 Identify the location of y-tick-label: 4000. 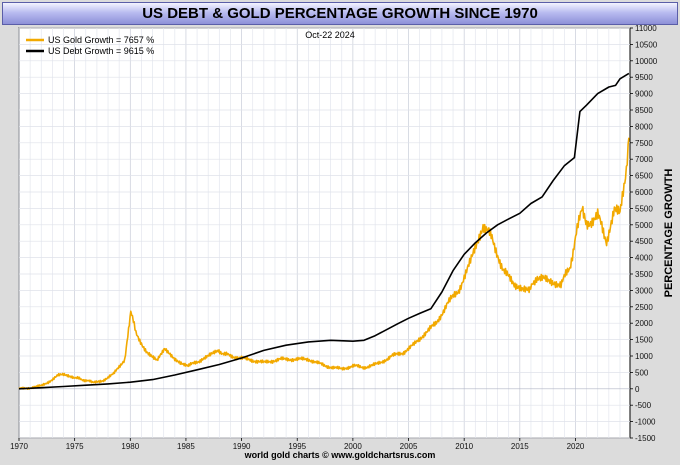
(644, 258).